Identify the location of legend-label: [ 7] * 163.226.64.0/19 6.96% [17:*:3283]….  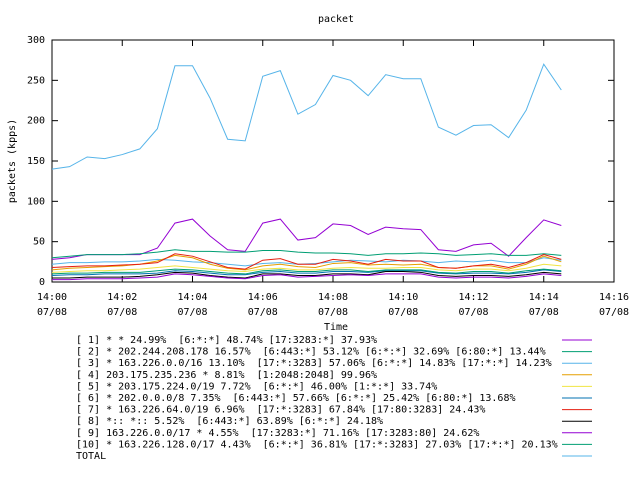
(280, 410).